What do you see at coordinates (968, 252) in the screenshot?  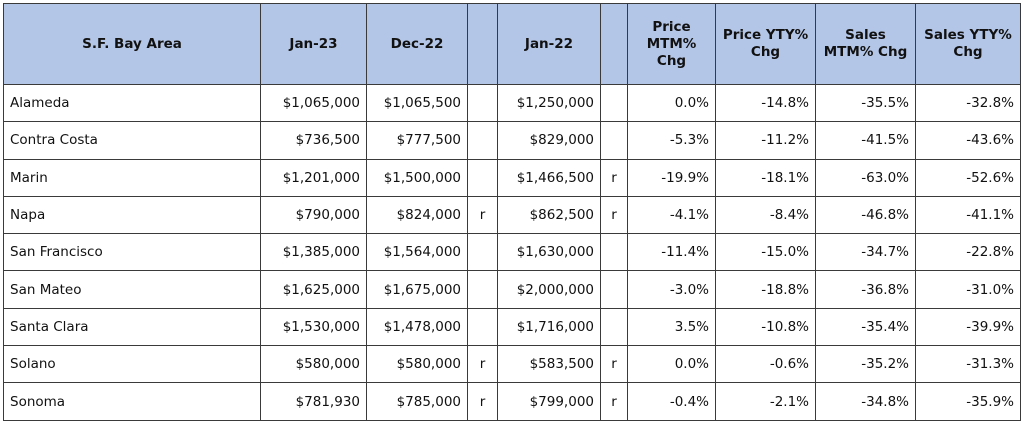 I see `table-cell: -22.8%` at bounding box center [968, 252].